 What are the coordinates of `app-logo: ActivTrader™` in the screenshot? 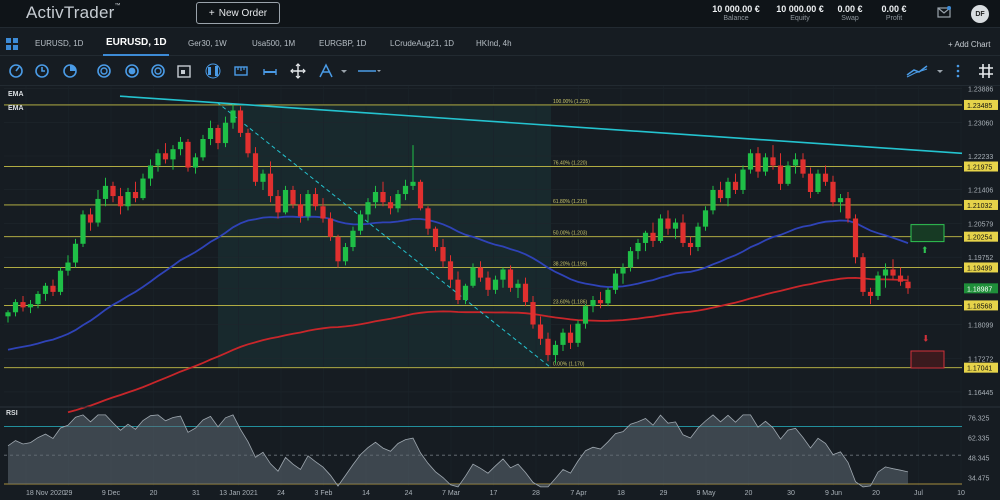 It's located at (73, 12).